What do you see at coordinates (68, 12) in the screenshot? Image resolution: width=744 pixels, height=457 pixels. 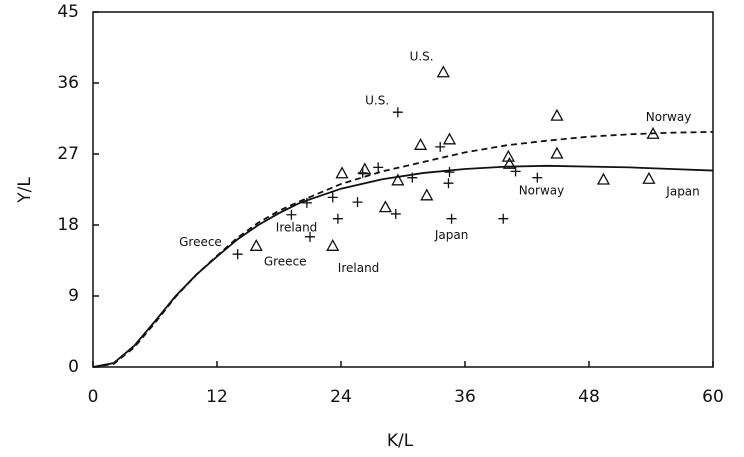 I see `y-tick-label: 45` at bounding box center [68, 12].